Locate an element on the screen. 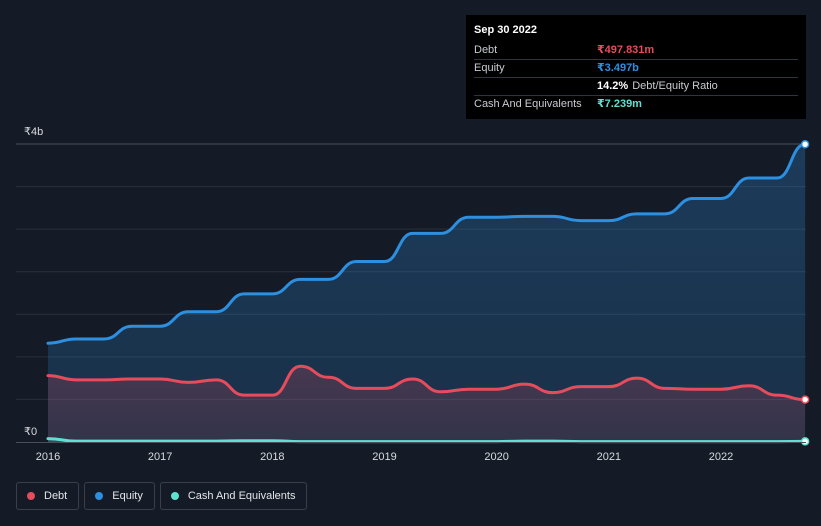 Image resolution: width=821 pixels, height=526 pixels. tooltip-row-equity: Equity ₹3.497b is located at coordinates (636, 69).